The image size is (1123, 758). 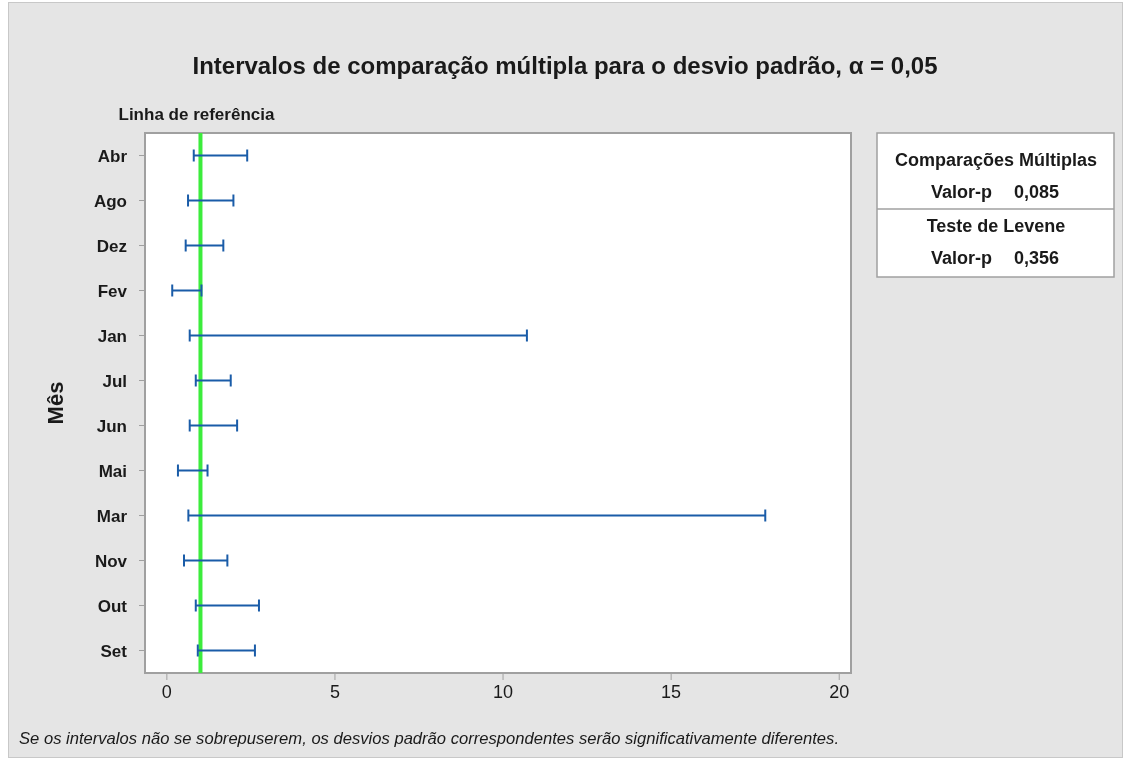 What do you see at coordinates (112, 291) in the screenshot?
I see `y-tick-label: Fev` at bounding box center [112, 291].